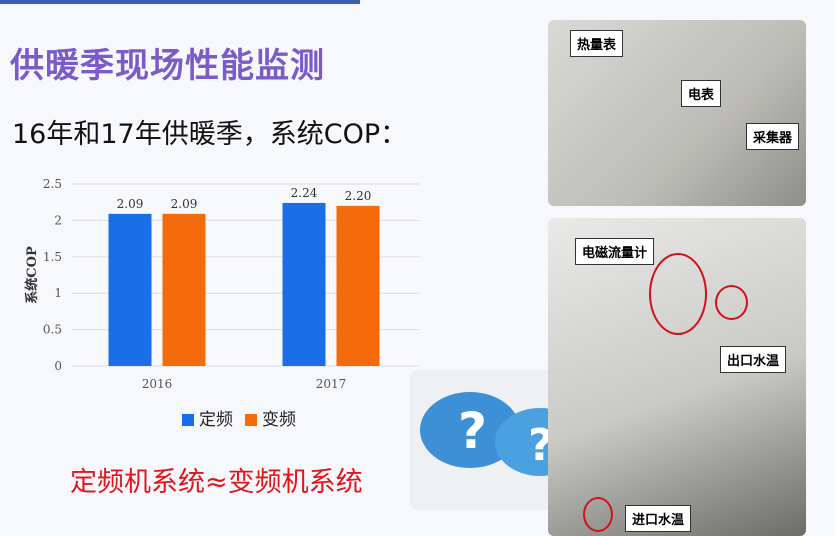  I want to click on inlet-circle, so click(598, 514).